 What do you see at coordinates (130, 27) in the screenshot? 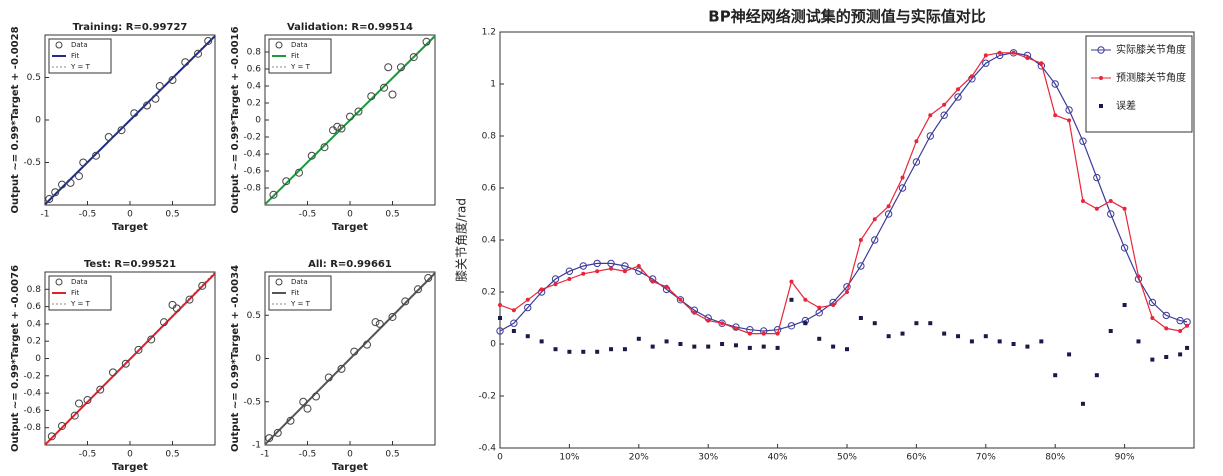
I see `chart-title: Training: R=0.99727` at bounding box center [130, 27].